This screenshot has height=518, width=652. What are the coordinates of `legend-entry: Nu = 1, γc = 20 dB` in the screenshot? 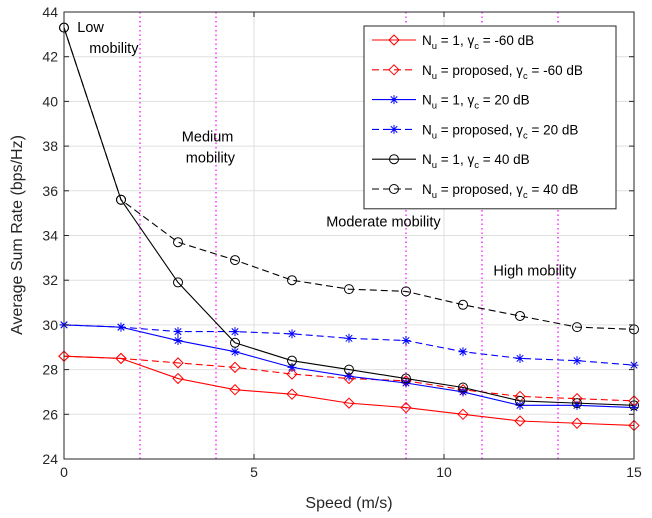 It's located at (451, 102).